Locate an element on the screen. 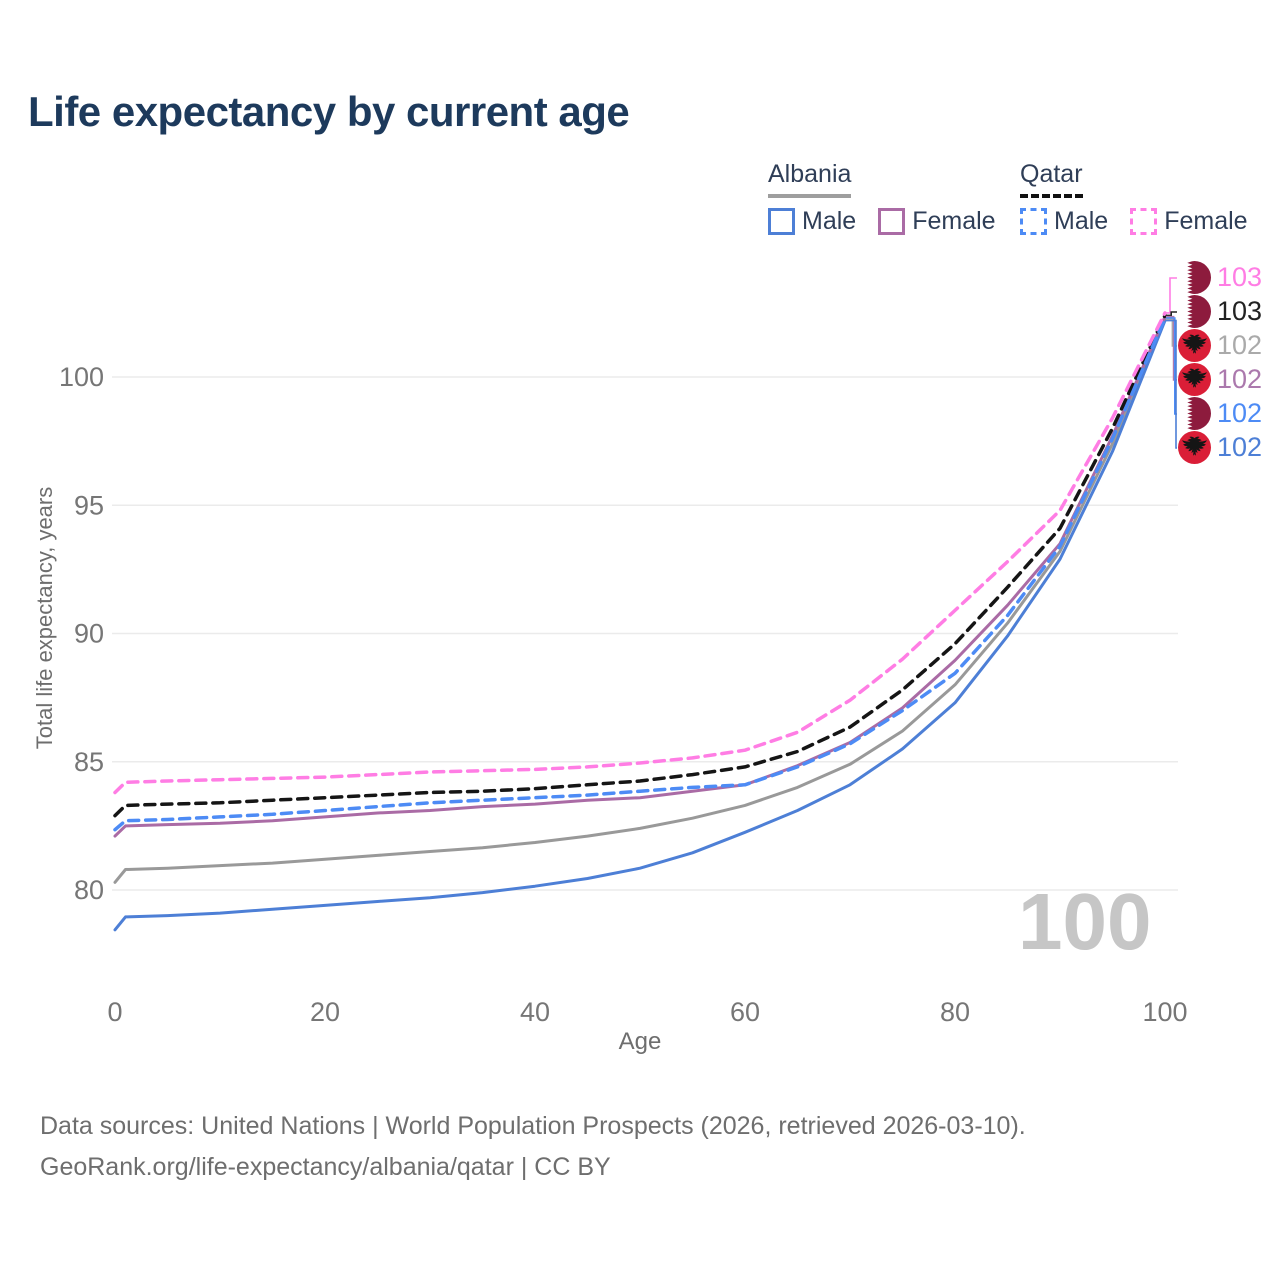 This screenshot has height=1280, width=1280. end-label-row-0: 103 is located at coordinates (1220, 277).